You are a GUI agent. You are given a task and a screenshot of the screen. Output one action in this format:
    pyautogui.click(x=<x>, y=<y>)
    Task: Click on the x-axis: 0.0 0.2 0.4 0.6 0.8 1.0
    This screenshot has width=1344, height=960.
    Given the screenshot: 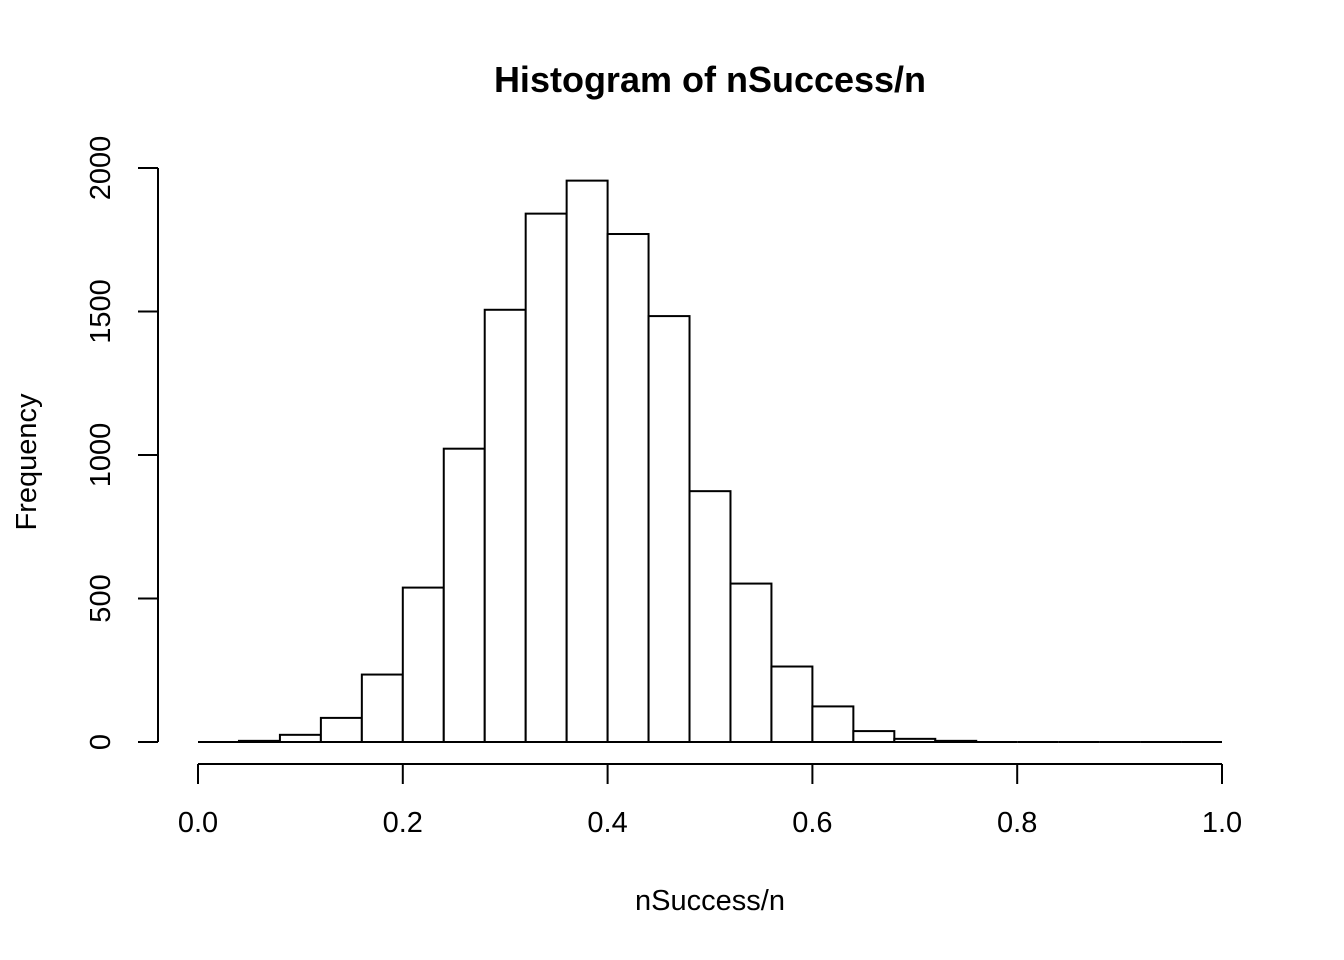 What is the action you would take?
    pyautogui.click(x=710, y=801)
    